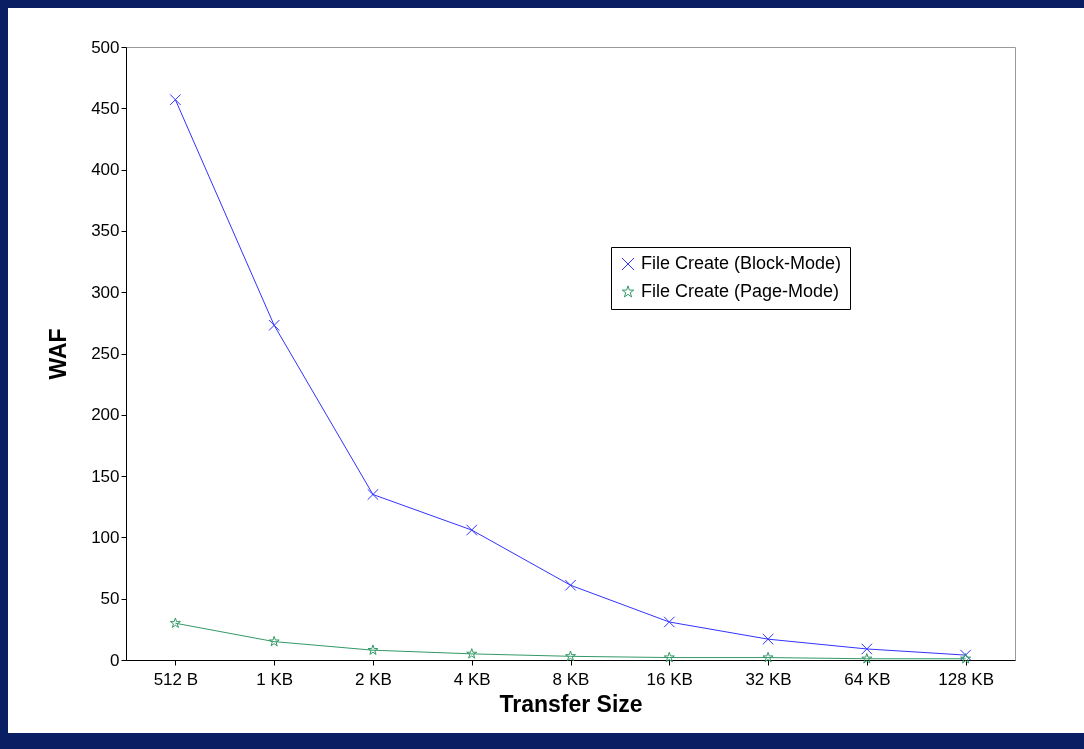  What do you see at coordinates (110, 599) in the screenshot?
I see `y-tick-label: 50` at bounding box center [110, 599].